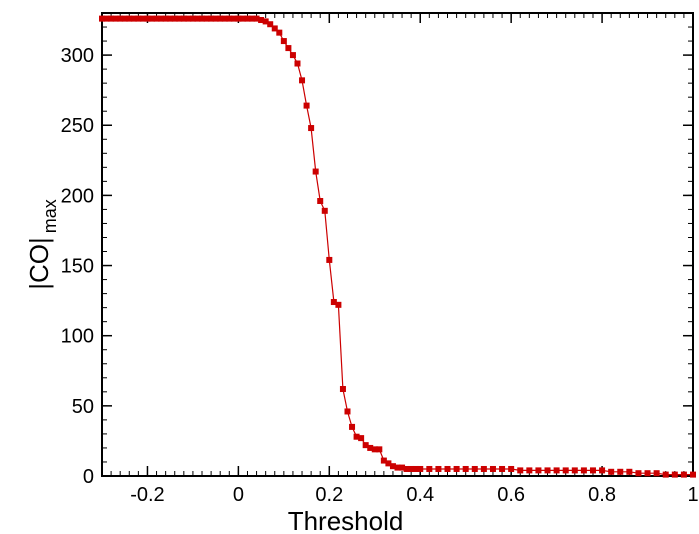 The image size is (699, 534). I want to click on y-tick-label: 50, so click(83, 407).